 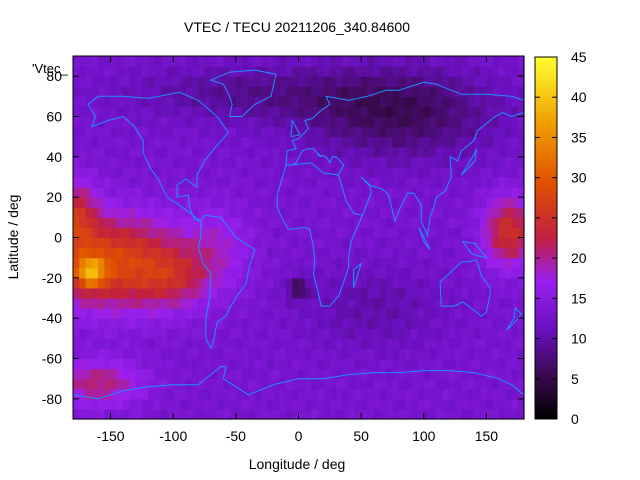 What do you see at coordinates (546, 238) in the screenshot?
I see `colorbar` at bounding box center [546, 238].